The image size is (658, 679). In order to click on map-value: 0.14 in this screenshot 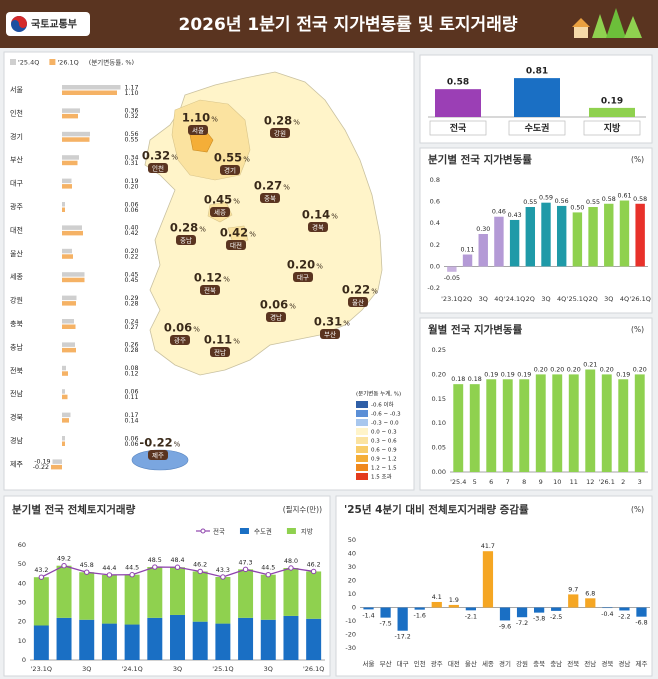, I will do `click(316, 215)`.